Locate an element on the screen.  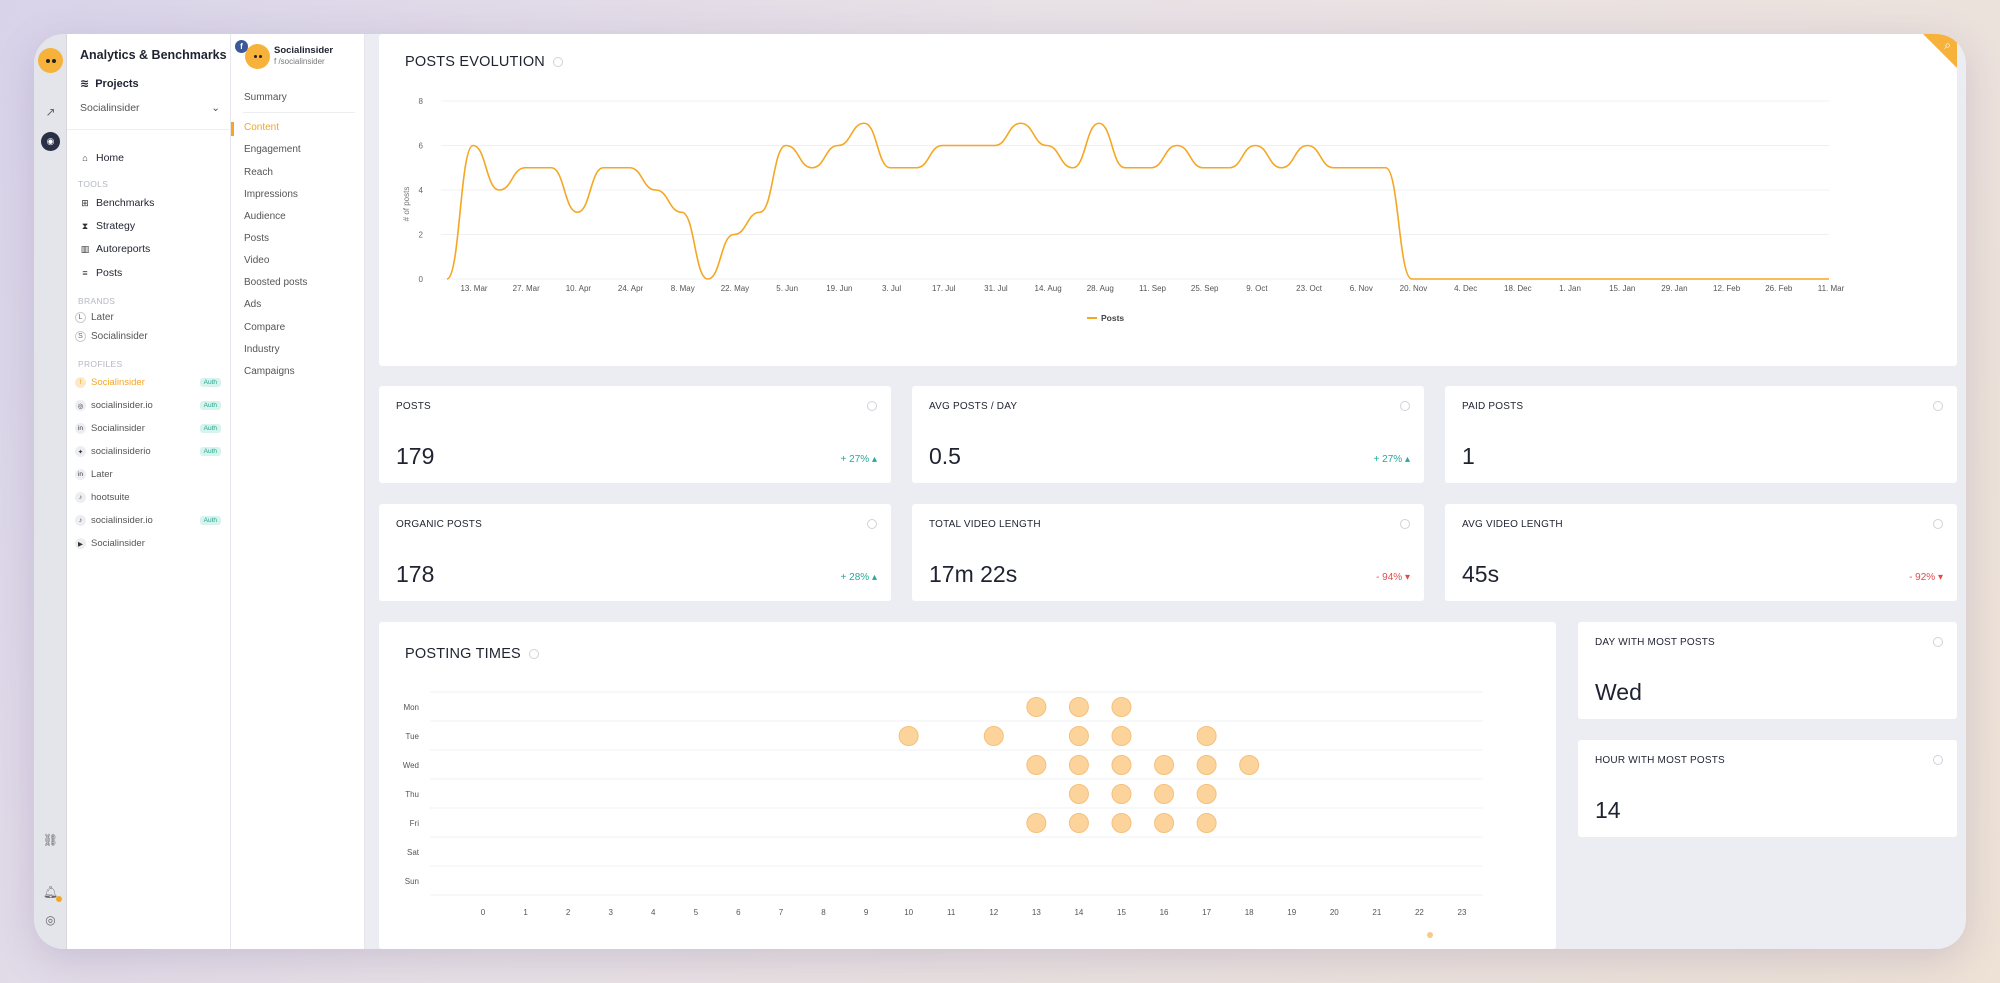
link-icon: ⛓ is located at coordinates (50, 839).